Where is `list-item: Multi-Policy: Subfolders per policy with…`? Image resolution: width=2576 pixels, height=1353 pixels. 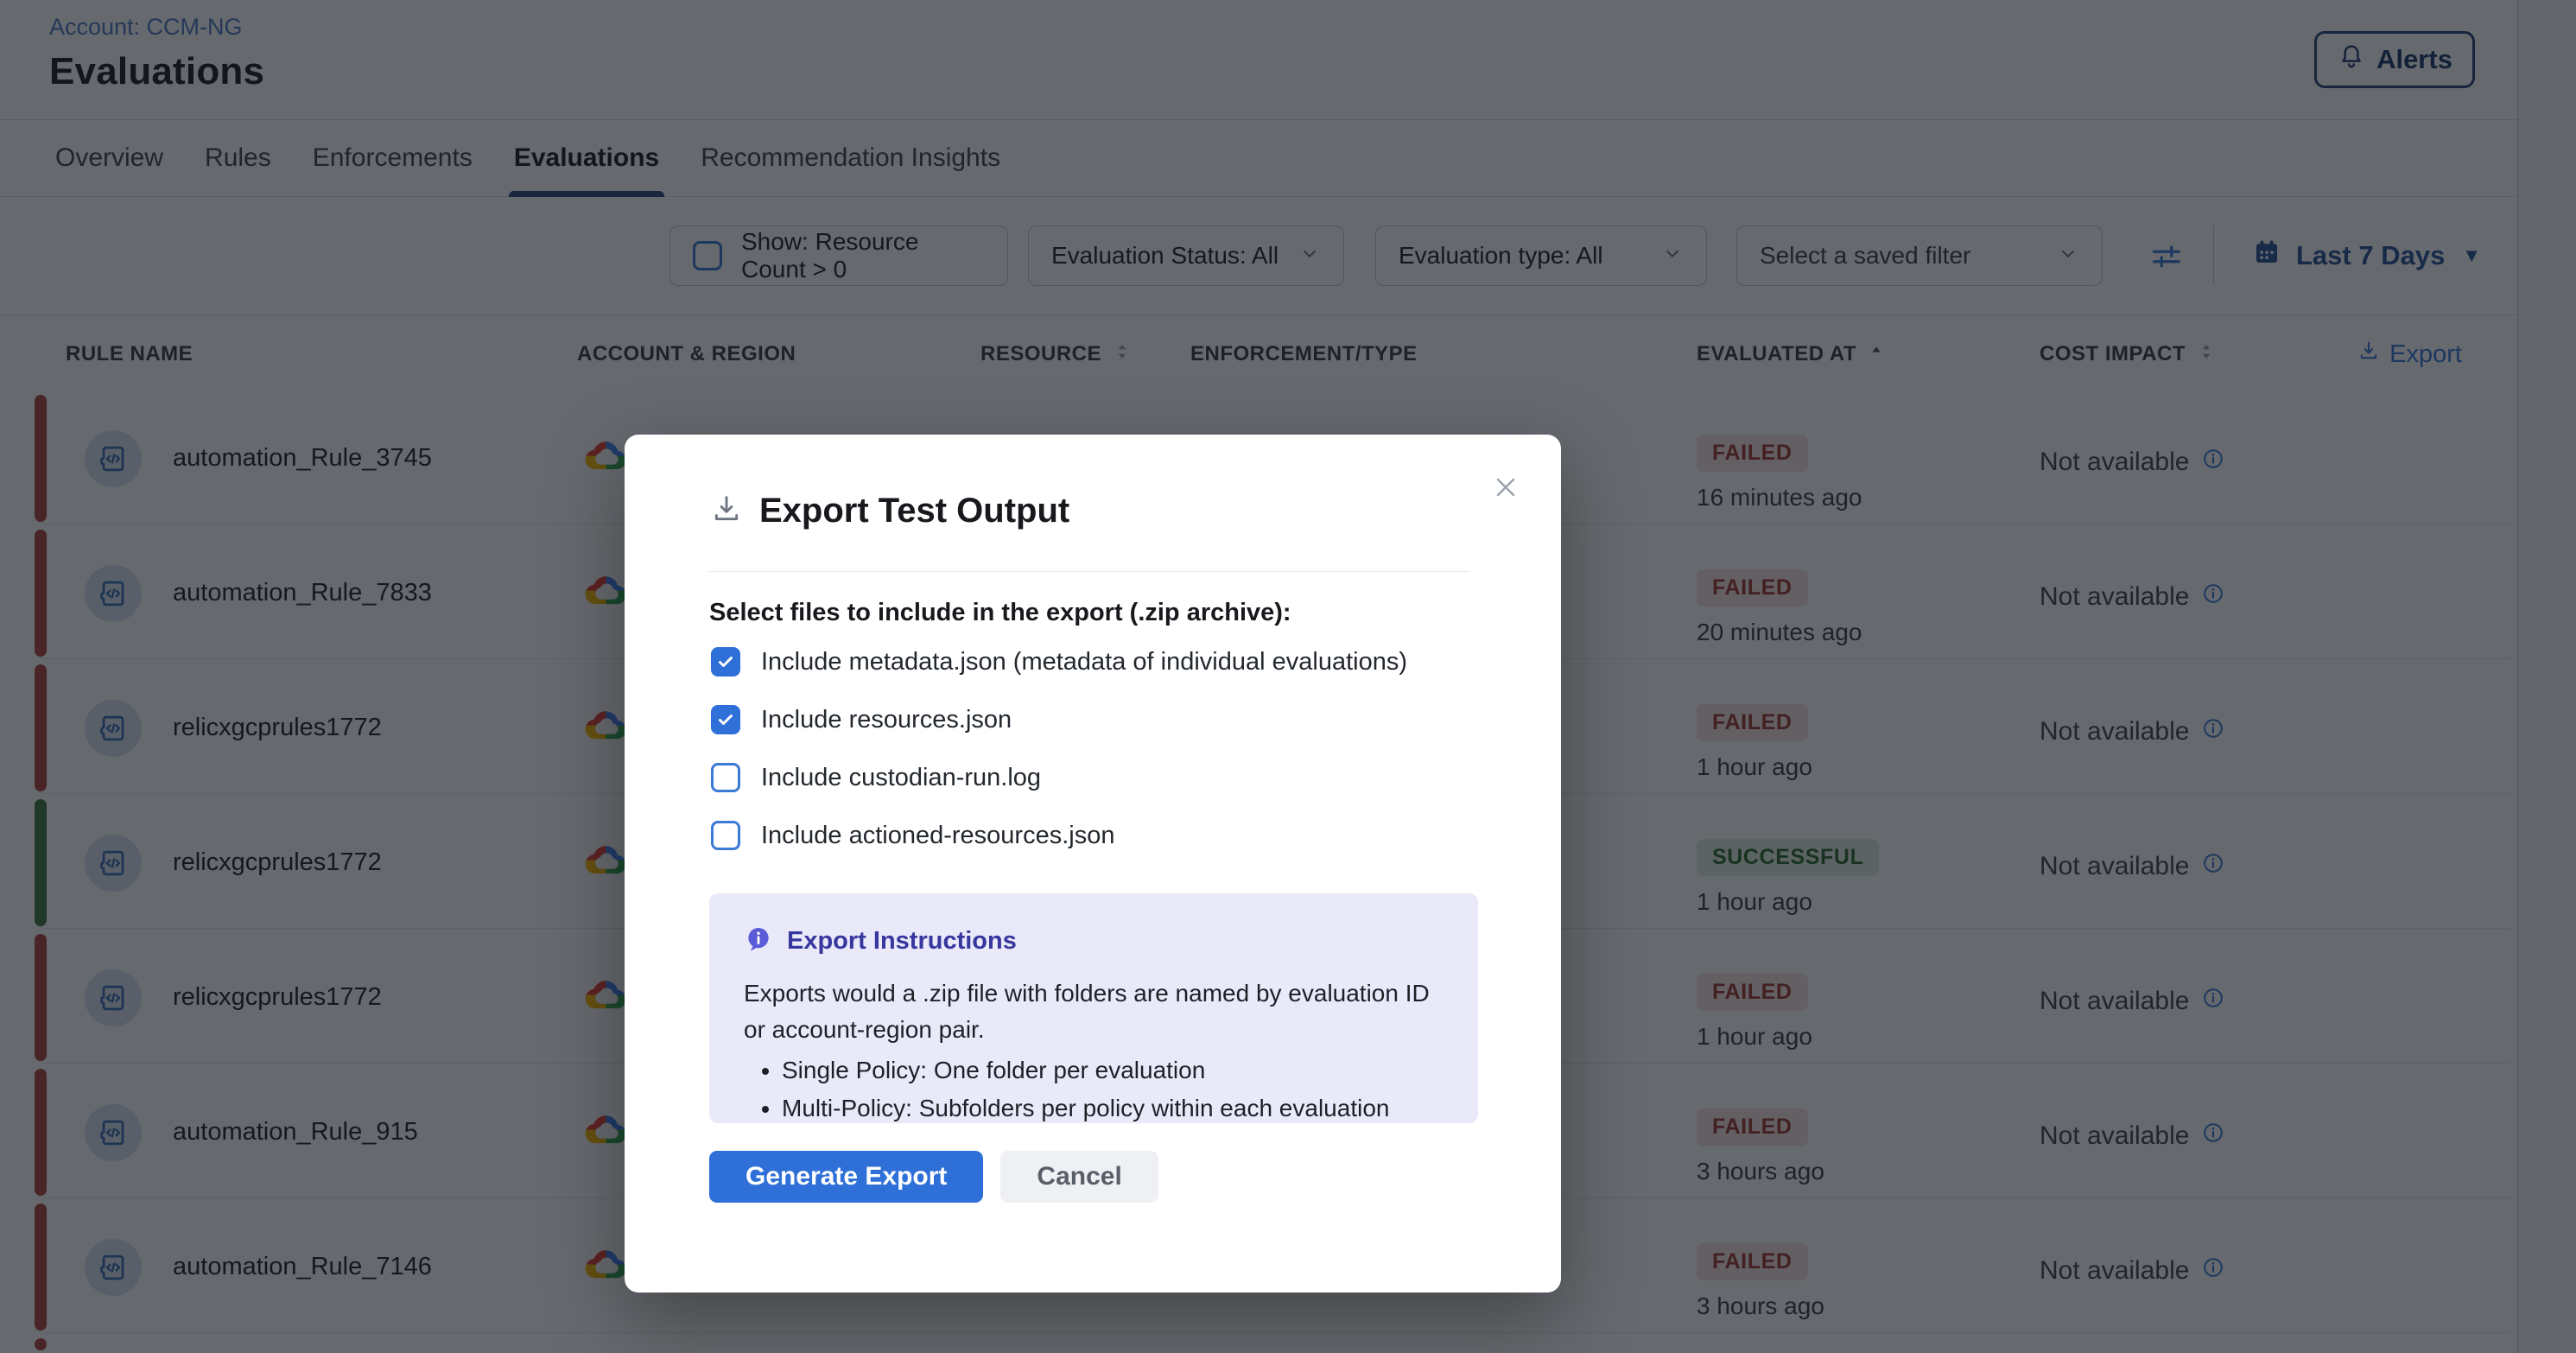
list-item: Multi-Policy: Subfolders per policy with… is located at coordinates (1112, 1108).